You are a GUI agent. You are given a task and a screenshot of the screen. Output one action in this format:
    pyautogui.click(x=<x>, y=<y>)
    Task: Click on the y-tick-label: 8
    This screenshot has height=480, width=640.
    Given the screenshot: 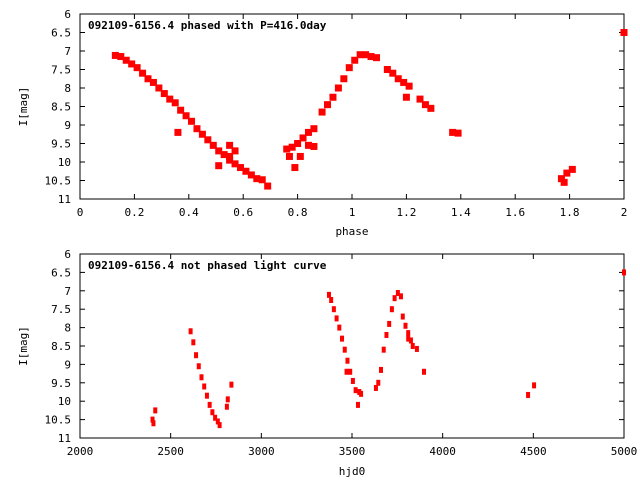 What is the action you would take?
    pyautogui.click(x=67, y=328)
    